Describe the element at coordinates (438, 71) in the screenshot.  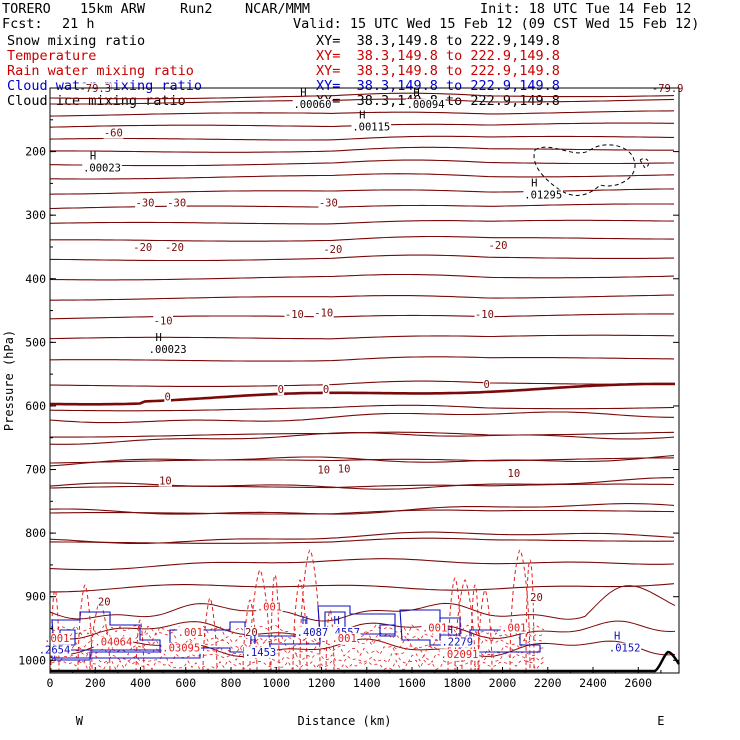
I see `field-rain-xy: XY= 38.3,149.8 to 222.9,149.8` at that location.